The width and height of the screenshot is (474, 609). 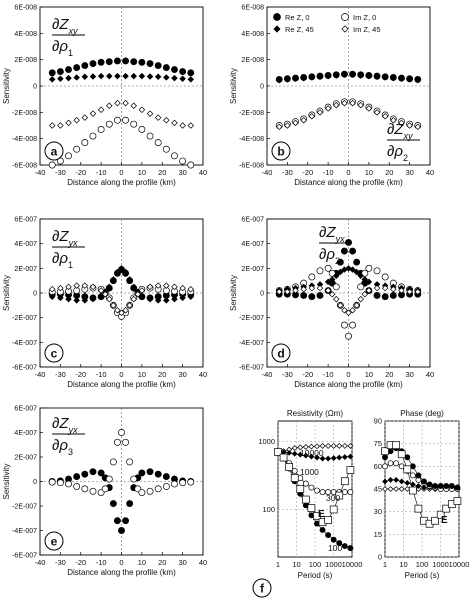 What do you see at coordinates (251, 368) in the screenshot?
I see `y-tick-label: -6E-007` at bounding box center [251, 368].